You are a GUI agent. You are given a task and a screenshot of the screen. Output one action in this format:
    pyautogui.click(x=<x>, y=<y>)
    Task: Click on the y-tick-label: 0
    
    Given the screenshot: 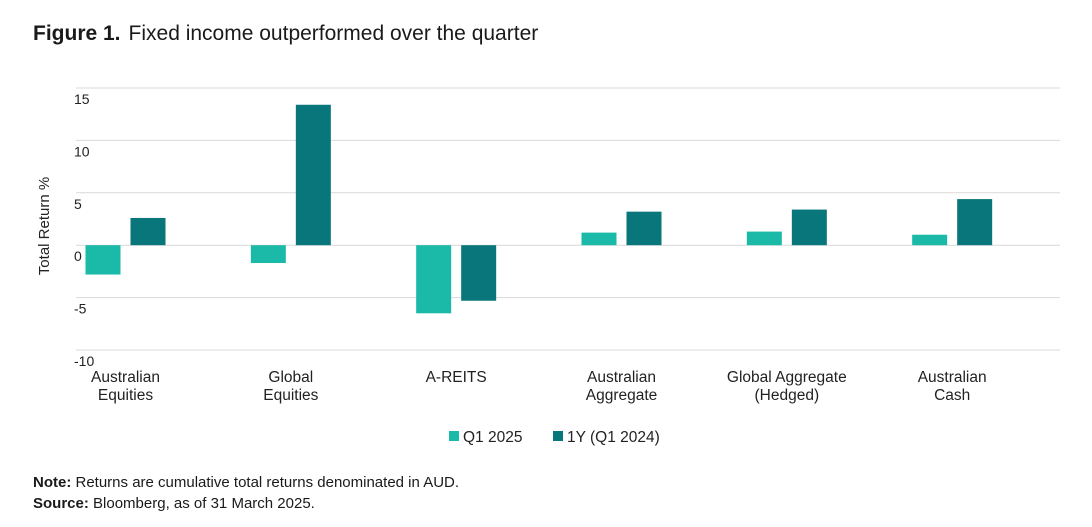 What is the action you would take?
    pyautogui.click(x=78, y=256)
    